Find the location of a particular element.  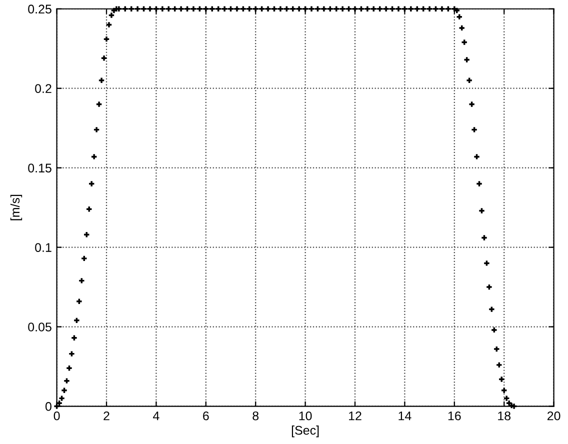

x-tick-label: 14 is located at coordinates (405, 416).